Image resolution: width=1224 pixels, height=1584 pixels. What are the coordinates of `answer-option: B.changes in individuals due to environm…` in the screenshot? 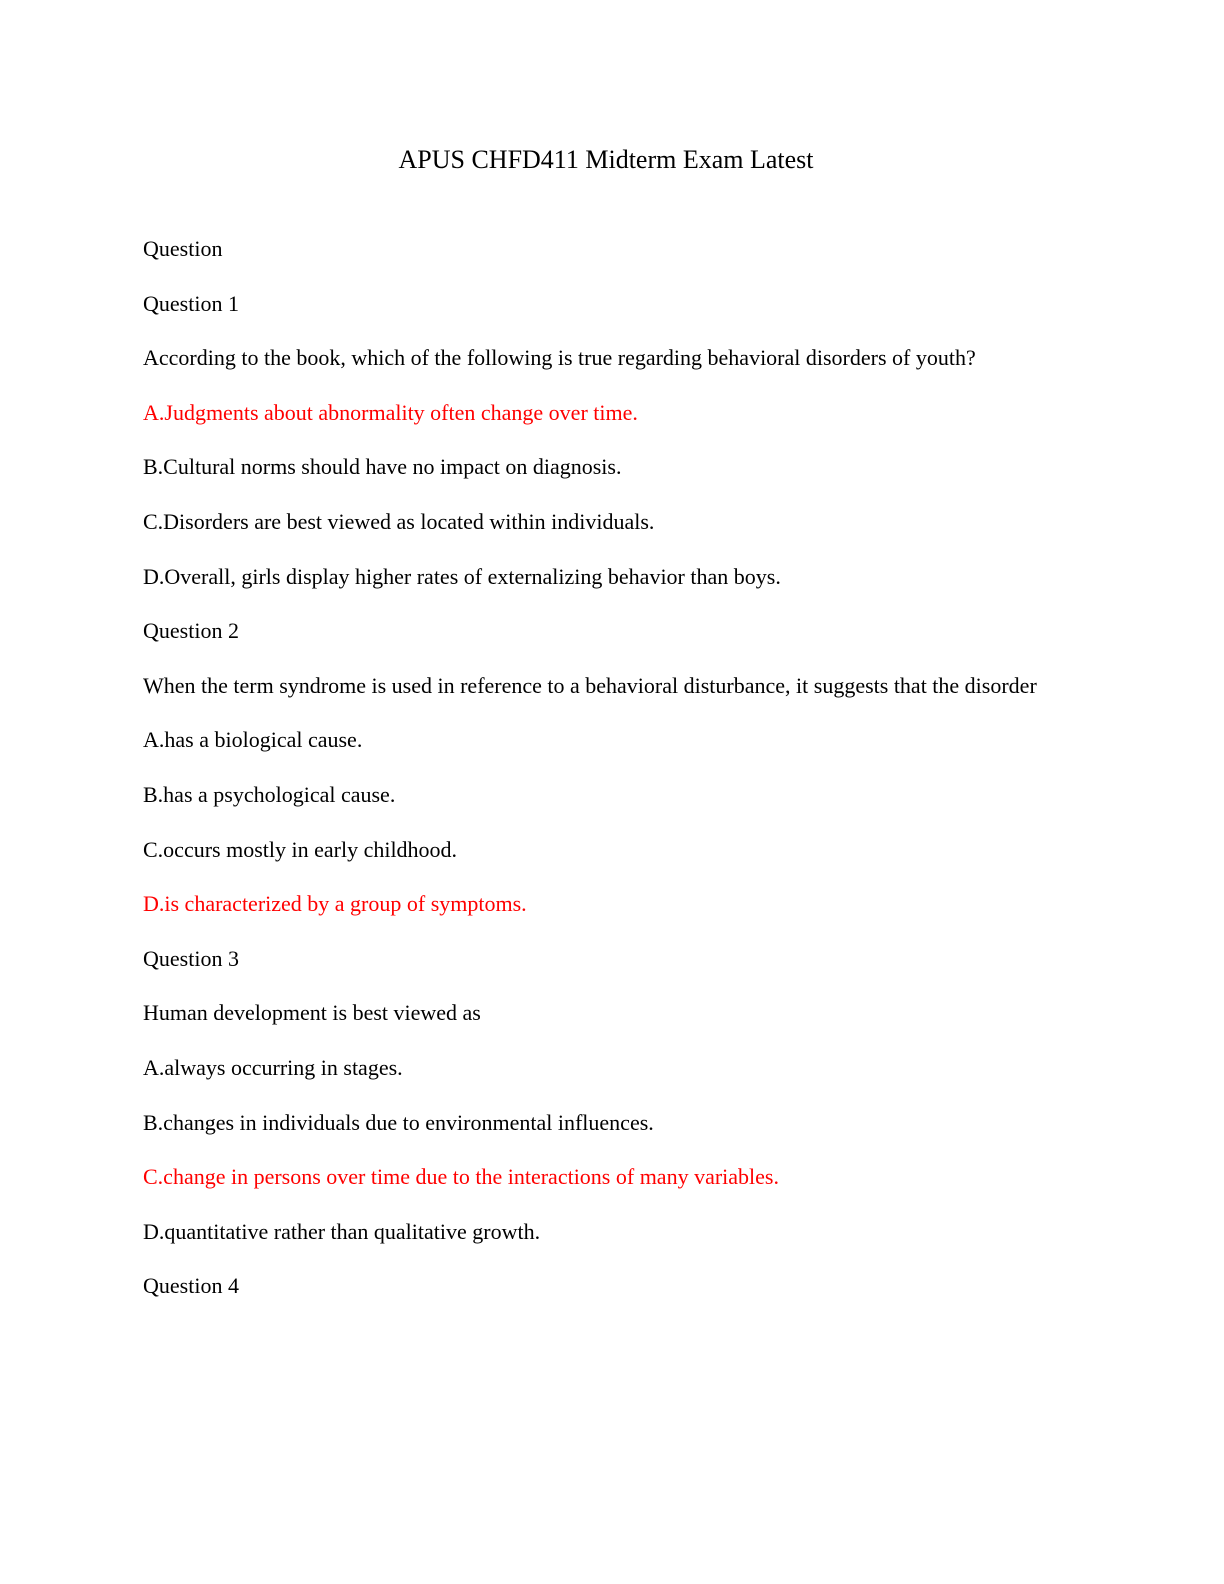 It's located at (398, 1122).